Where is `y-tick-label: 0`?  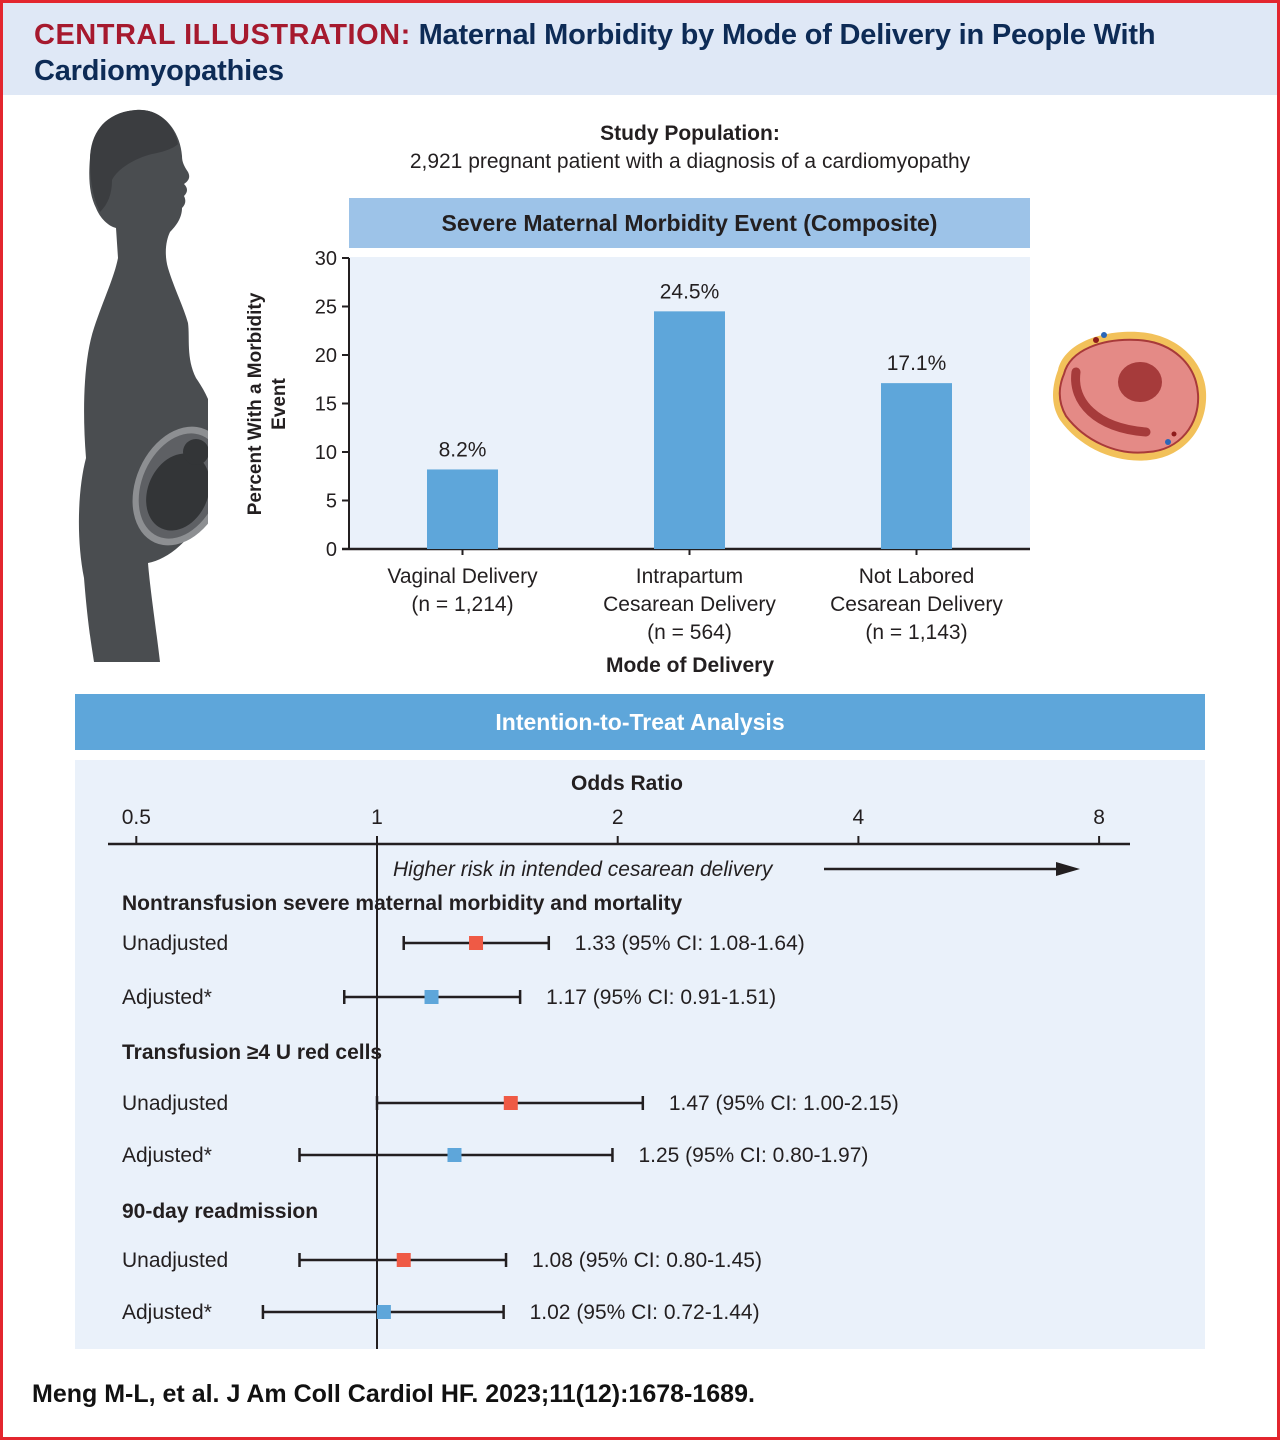 y-tick-label: 0 is located at coordinates (331, 550).